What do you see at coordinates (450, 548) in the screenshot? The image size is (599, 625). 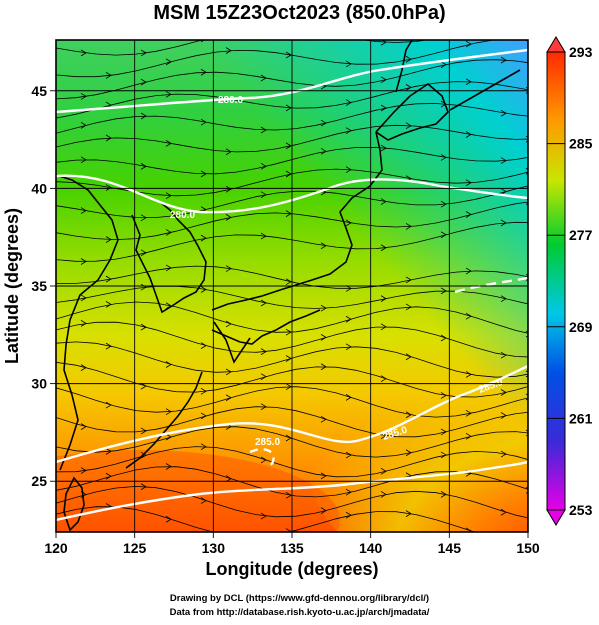 I see `x-tick-label: 145` at bounding box center [450, 548].